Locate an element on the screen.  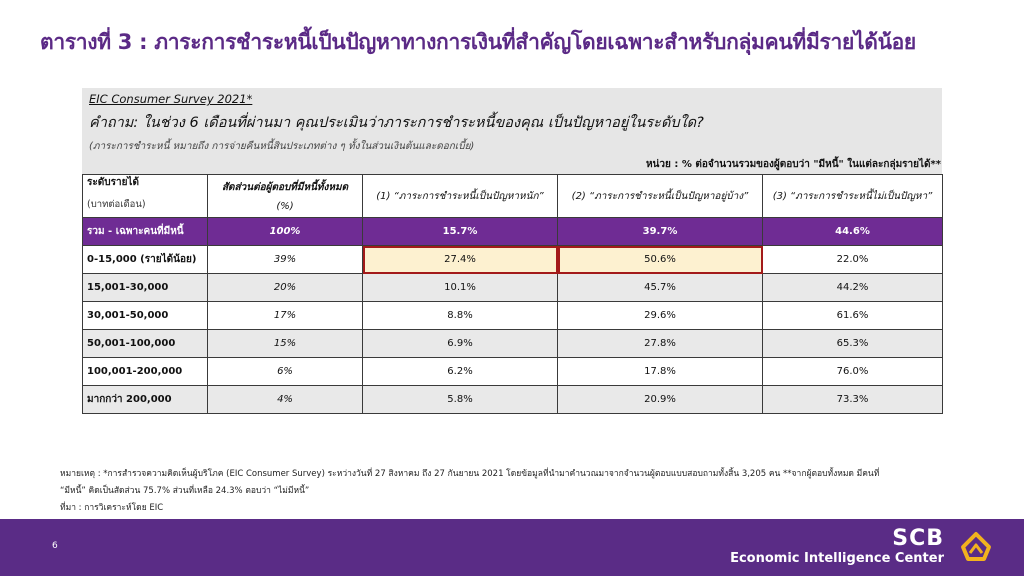
value-cell-col2: 17.8% is located at coordinates (660, 371).